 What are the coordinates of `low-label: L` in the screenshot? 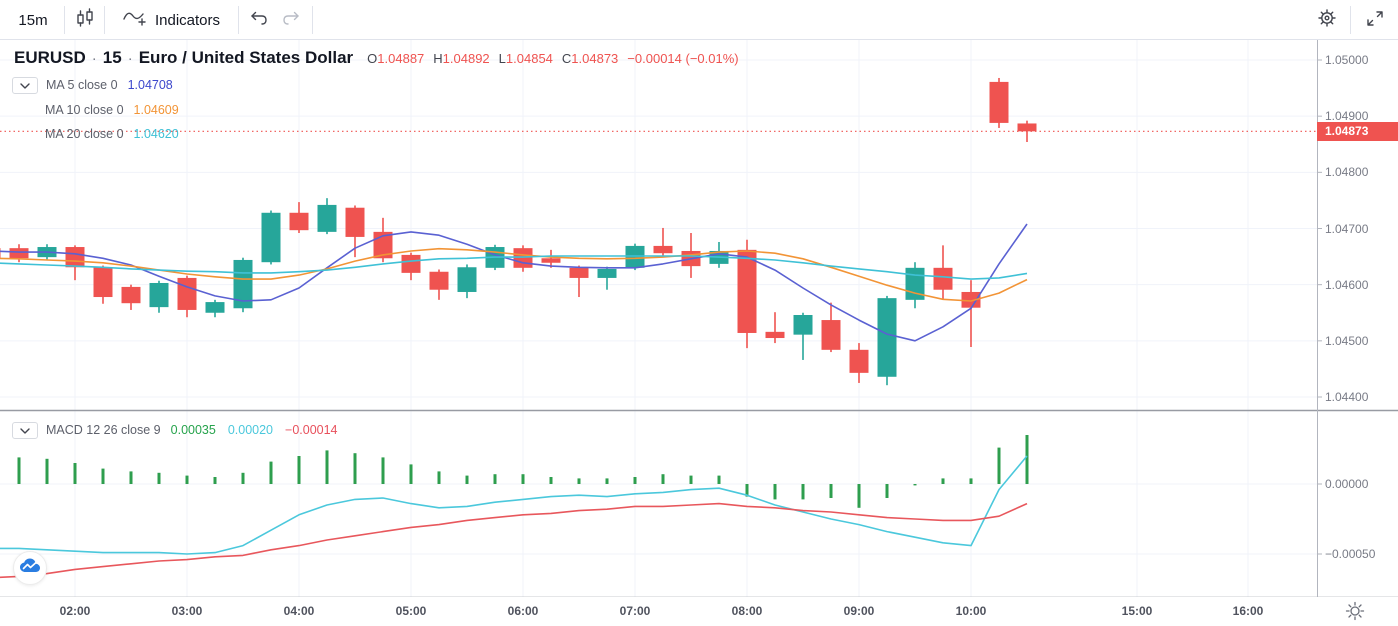 It's located at (502, 58).